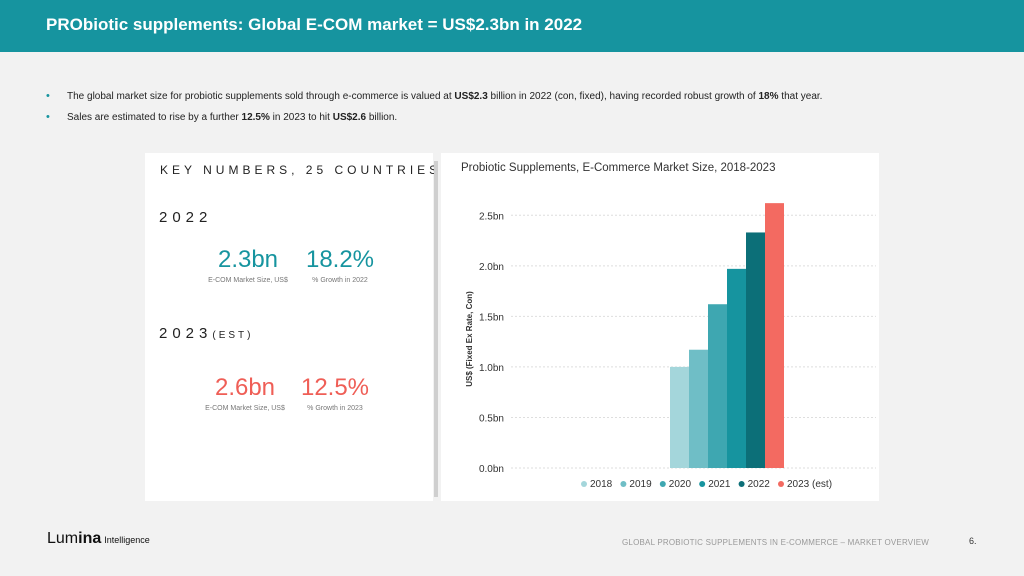  Describe the element at coordinates (601, 484) in the screenshot. I see `legend-label: 2018` at that location.